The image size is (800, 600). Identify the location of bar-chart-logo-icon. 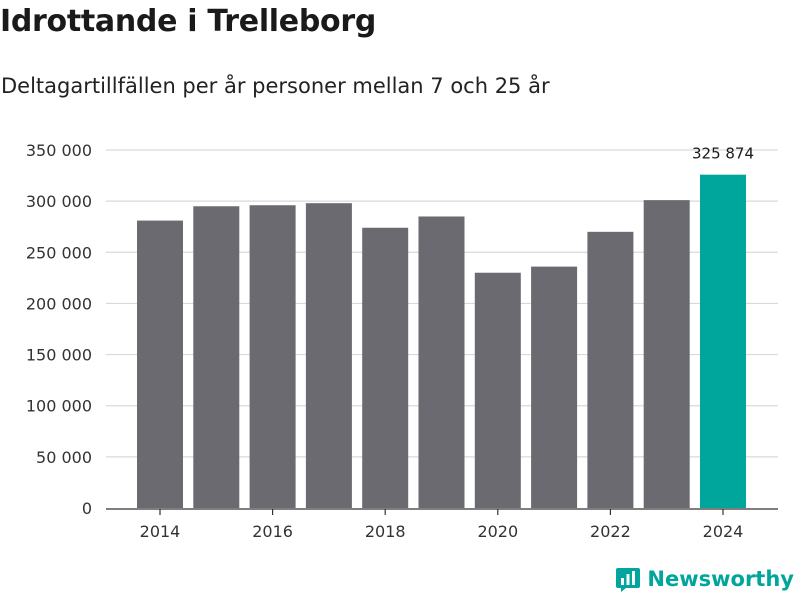
(628, 580).